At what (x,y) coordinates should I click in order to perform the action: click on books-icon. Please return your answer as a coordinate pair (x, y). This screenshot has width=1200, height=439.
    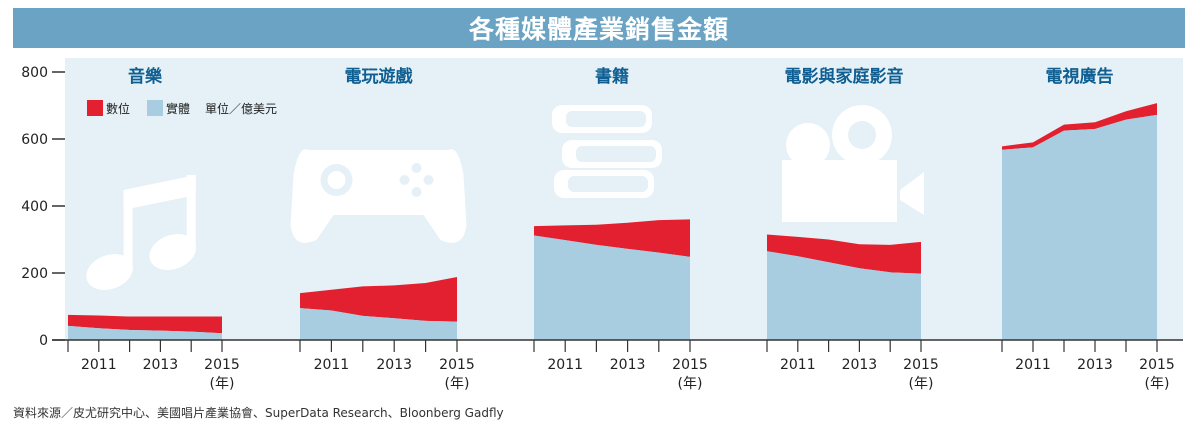
    Looking at the image, I should click on (607, 151).